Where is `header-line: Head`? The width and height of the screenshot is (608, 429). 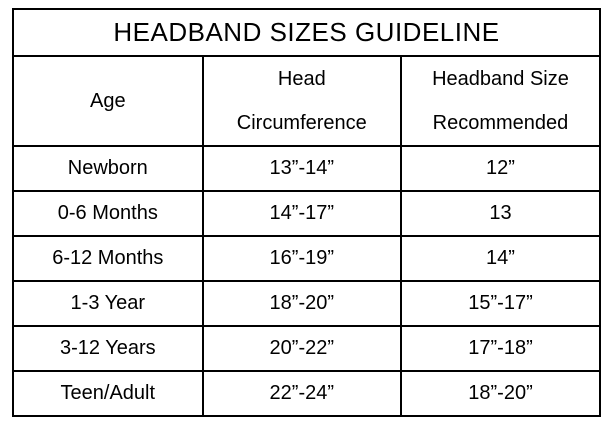
header-line: Head is located at coordinates (301, 78).